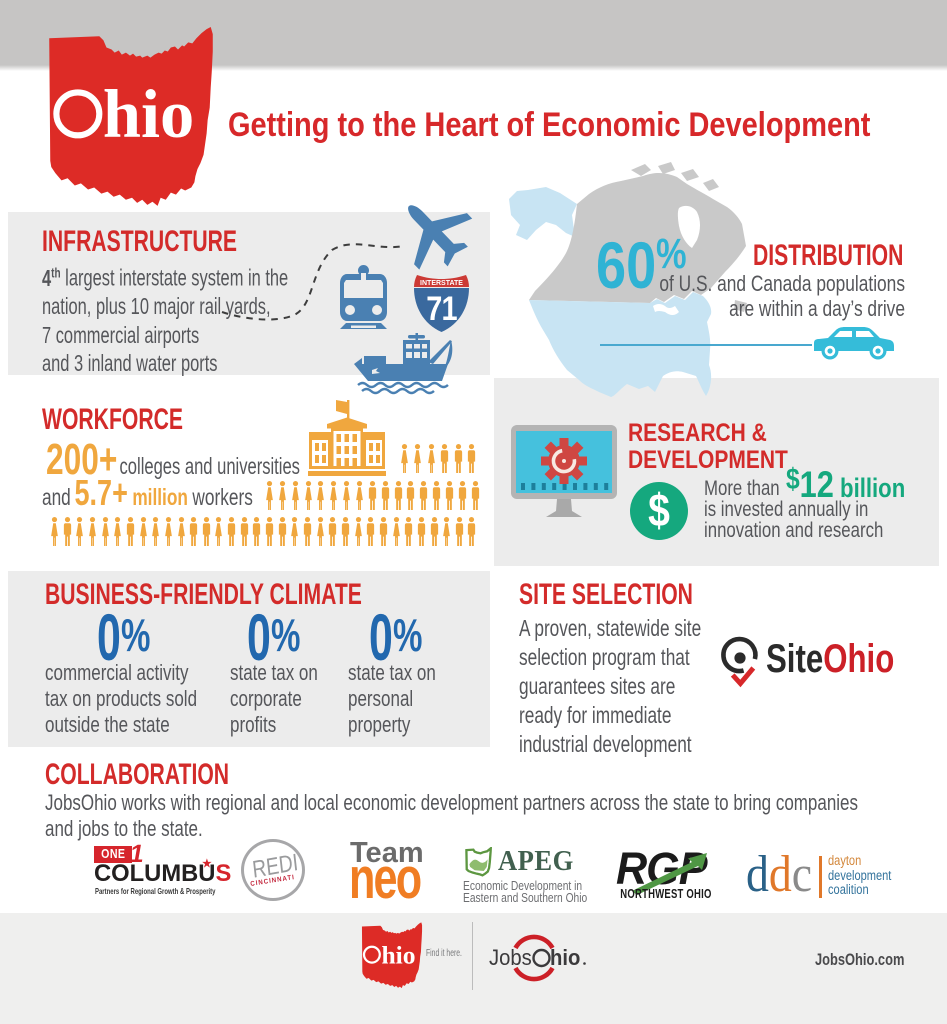 This screenshot has width=947, height=1024. What do you see at coordinates (385, 882) in the screenshot?
I see `svg-text: neo` at bounding box center [385, 882].